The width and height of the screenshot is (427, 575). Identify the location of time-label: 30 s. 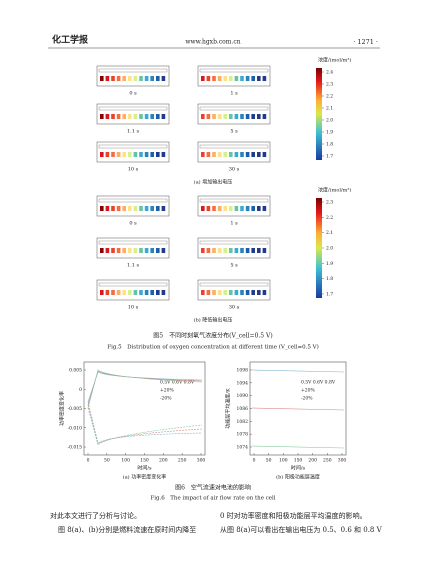
(234, 308).